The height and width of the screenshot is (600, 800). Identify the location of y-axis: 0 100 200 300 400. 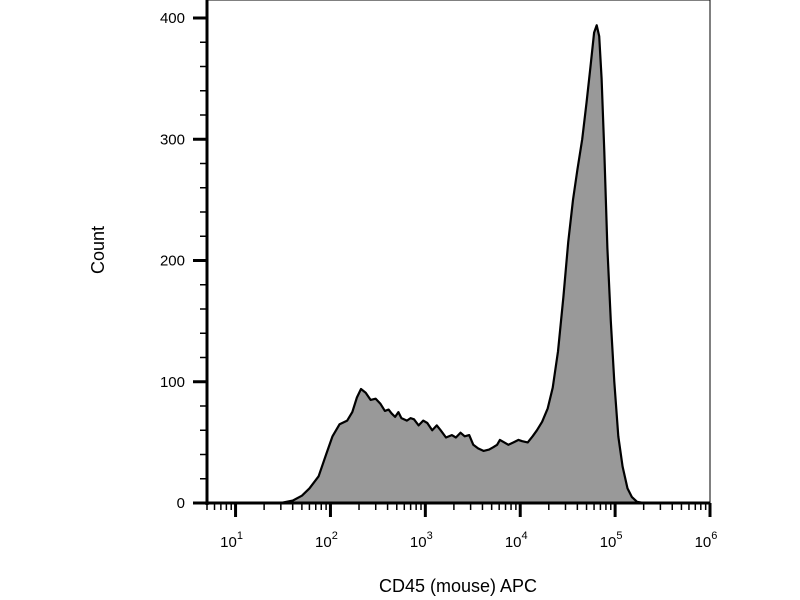
(184, 256).